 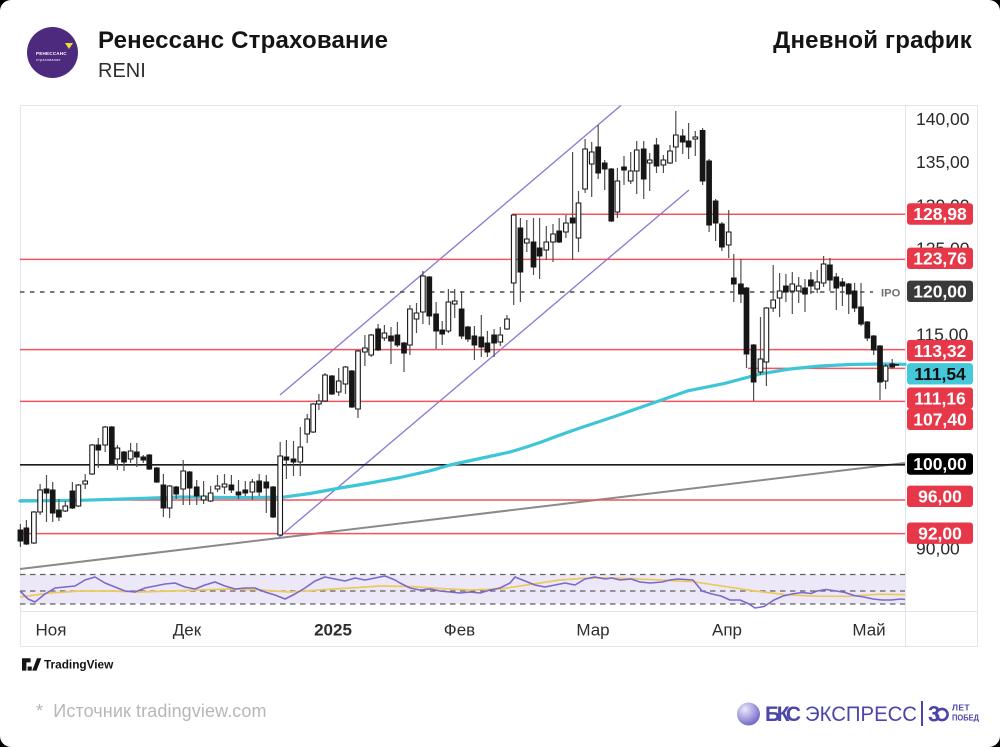 I want to click on svg-text: Ноя, so click(x=51, y=630).